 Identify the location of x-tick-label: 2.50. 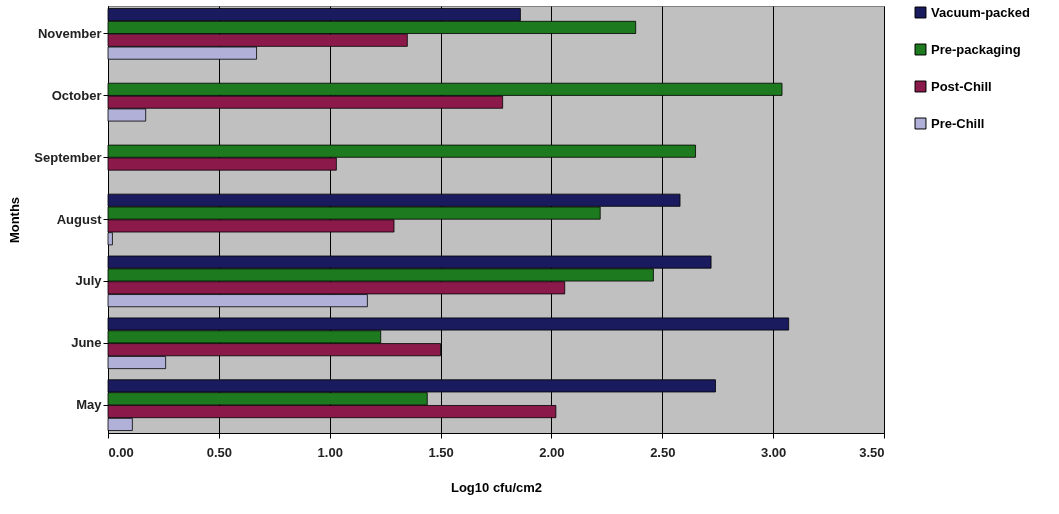
(663, 452).